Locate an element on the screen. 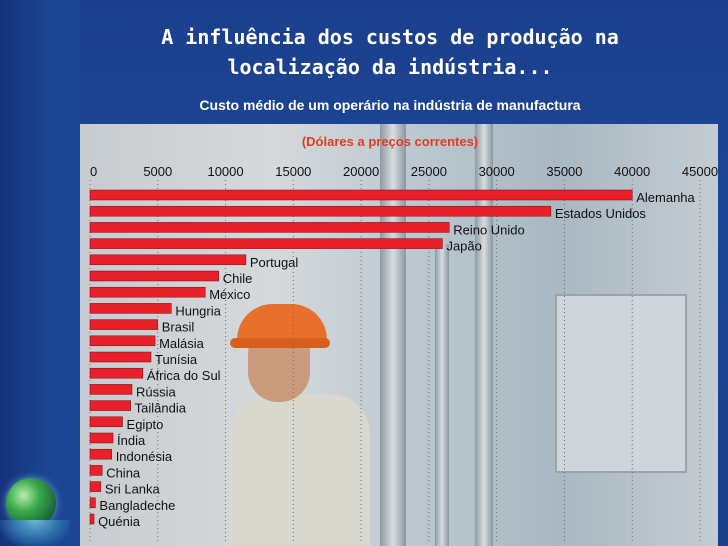 This screenshot has height=546, width=728. control-panel is located at coordinates (621, 383).